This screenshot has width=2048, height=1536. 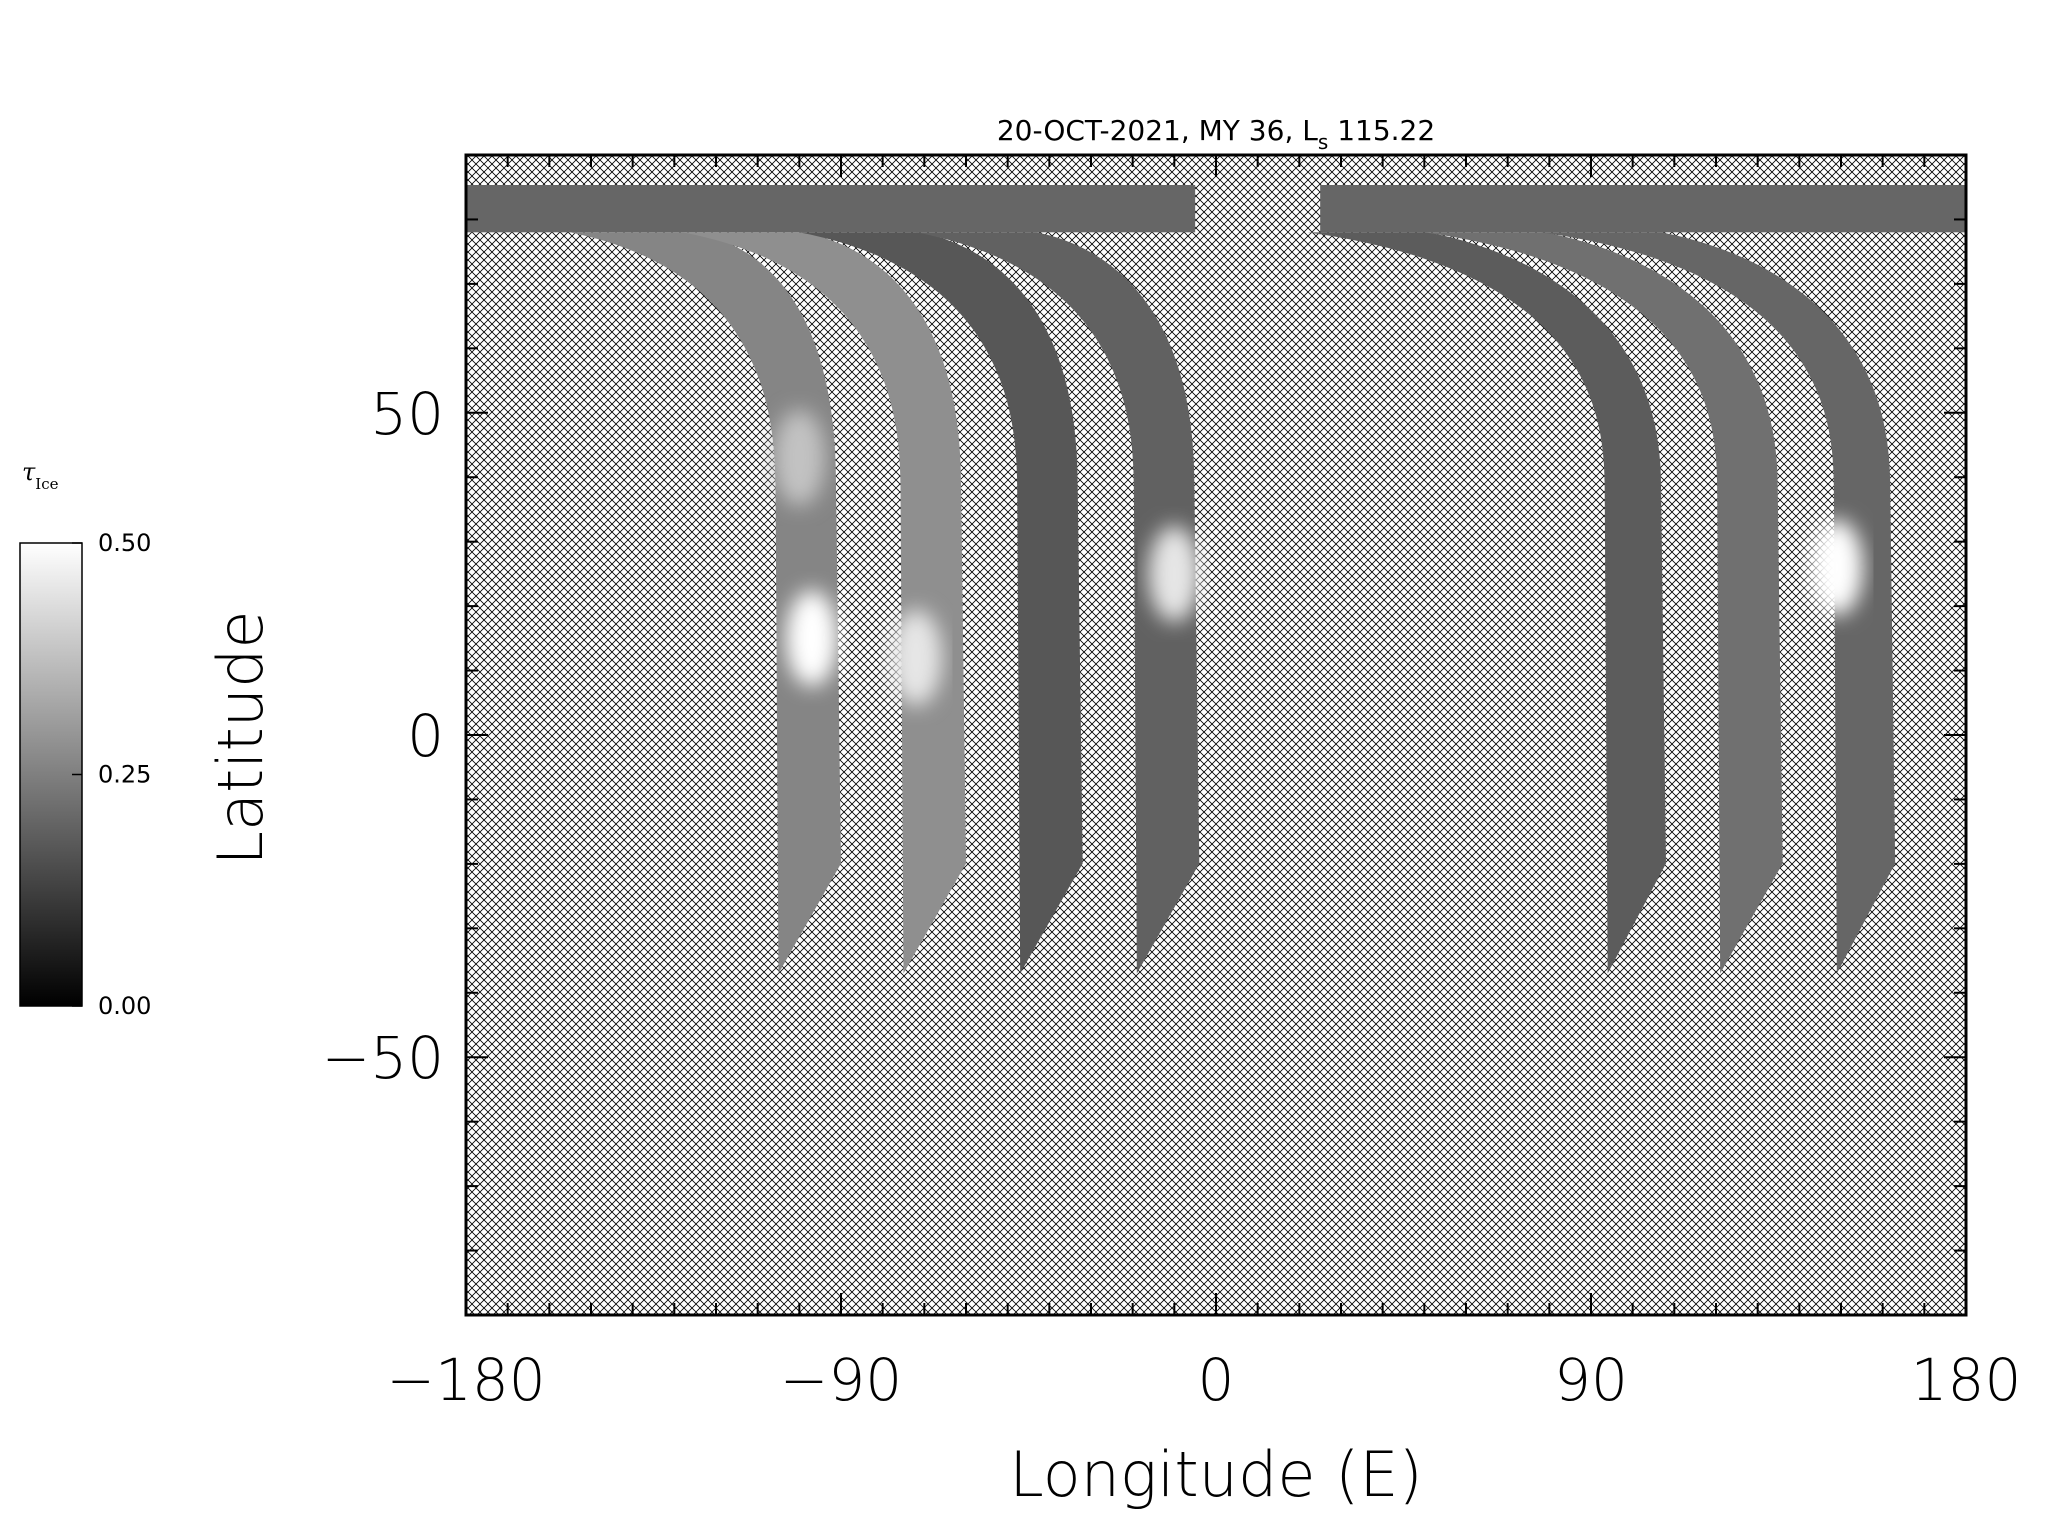 What do you see at coordinates (1591, 1380) in the screenshot?
I see `x-tick-label: 90` at bounding box center [1591, 1380].